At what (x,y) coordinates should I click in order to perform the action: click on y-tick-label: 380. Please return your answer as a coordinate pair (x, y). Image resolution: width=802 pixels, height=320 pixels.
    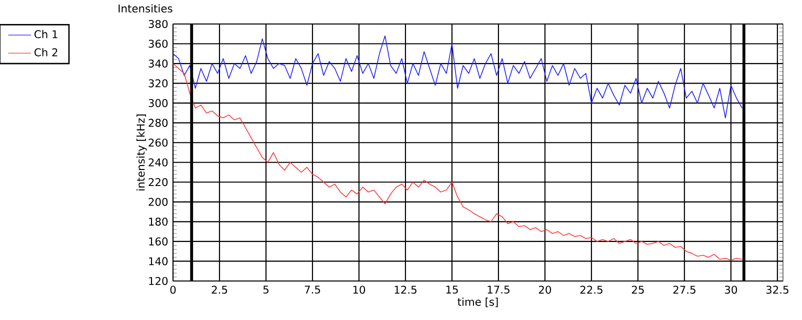
    Looking at the image, I should click on (158, 24).